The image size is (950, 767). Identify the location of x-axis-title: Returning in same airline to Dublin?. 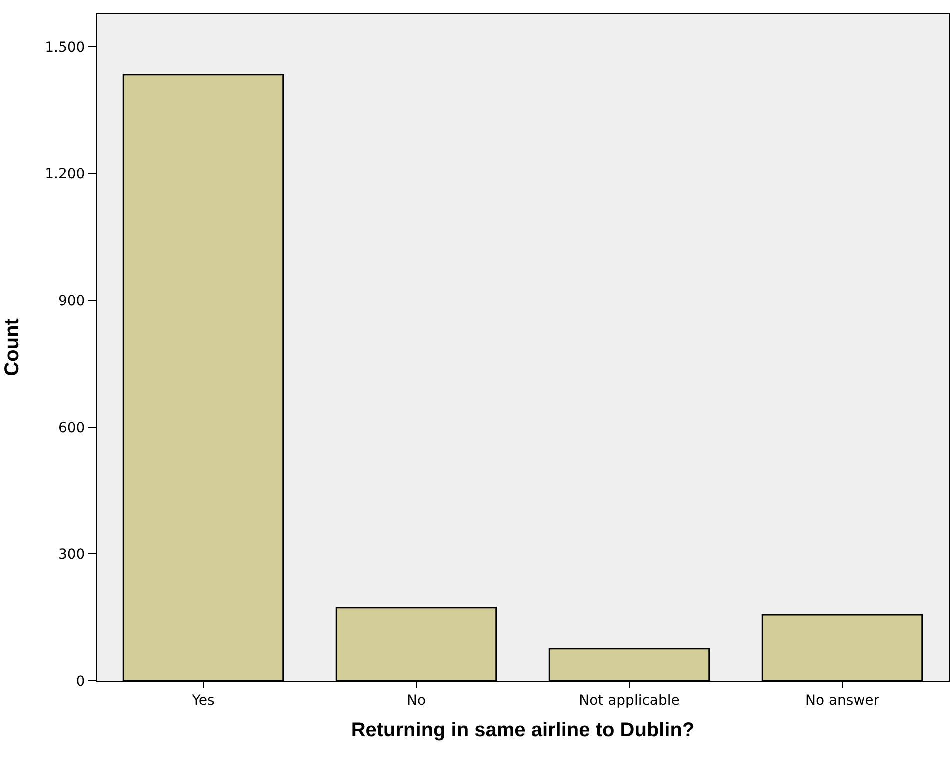
(523, 730).